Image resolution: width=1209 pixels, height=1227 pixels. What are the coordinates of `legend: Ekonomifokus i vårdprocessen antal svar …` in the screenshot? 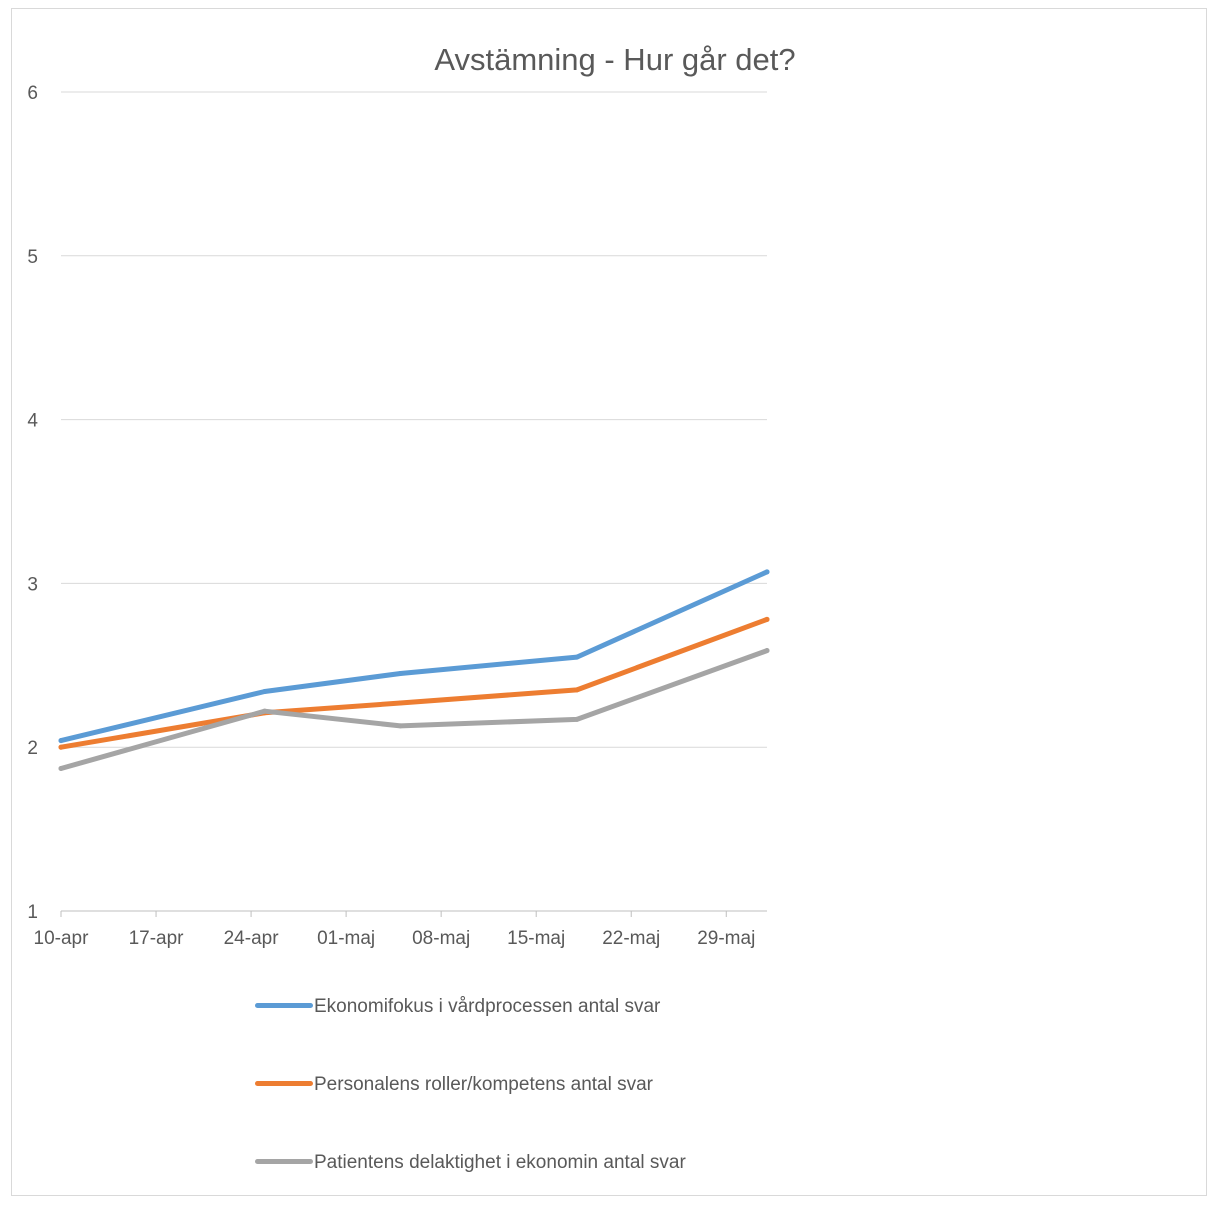 It's located at (485, 1110).